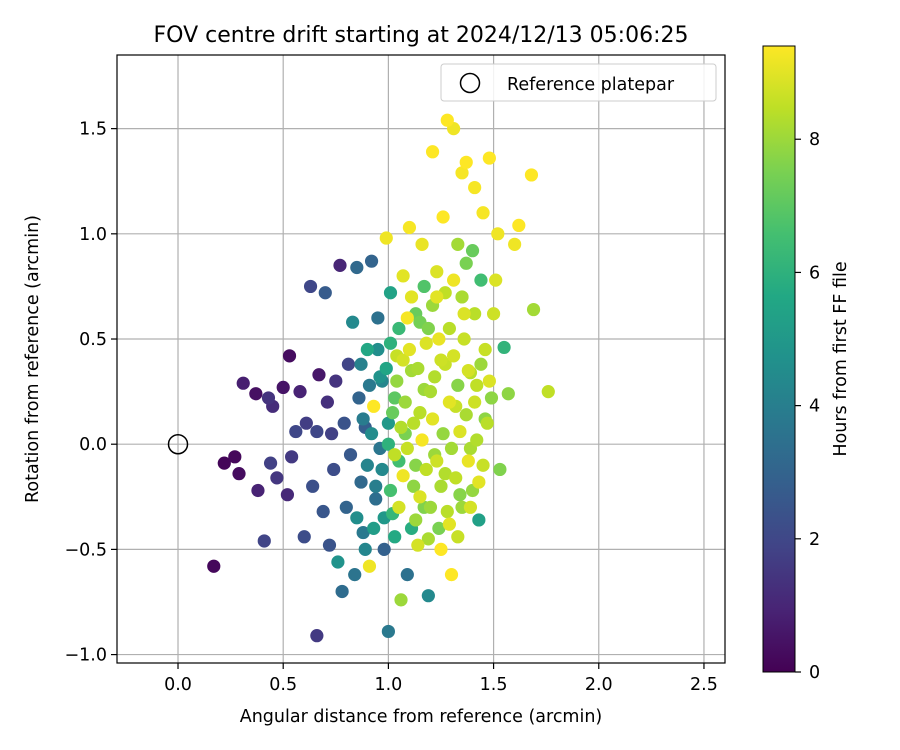  I want to click on legend: Reference platepar, so click(578, 82).